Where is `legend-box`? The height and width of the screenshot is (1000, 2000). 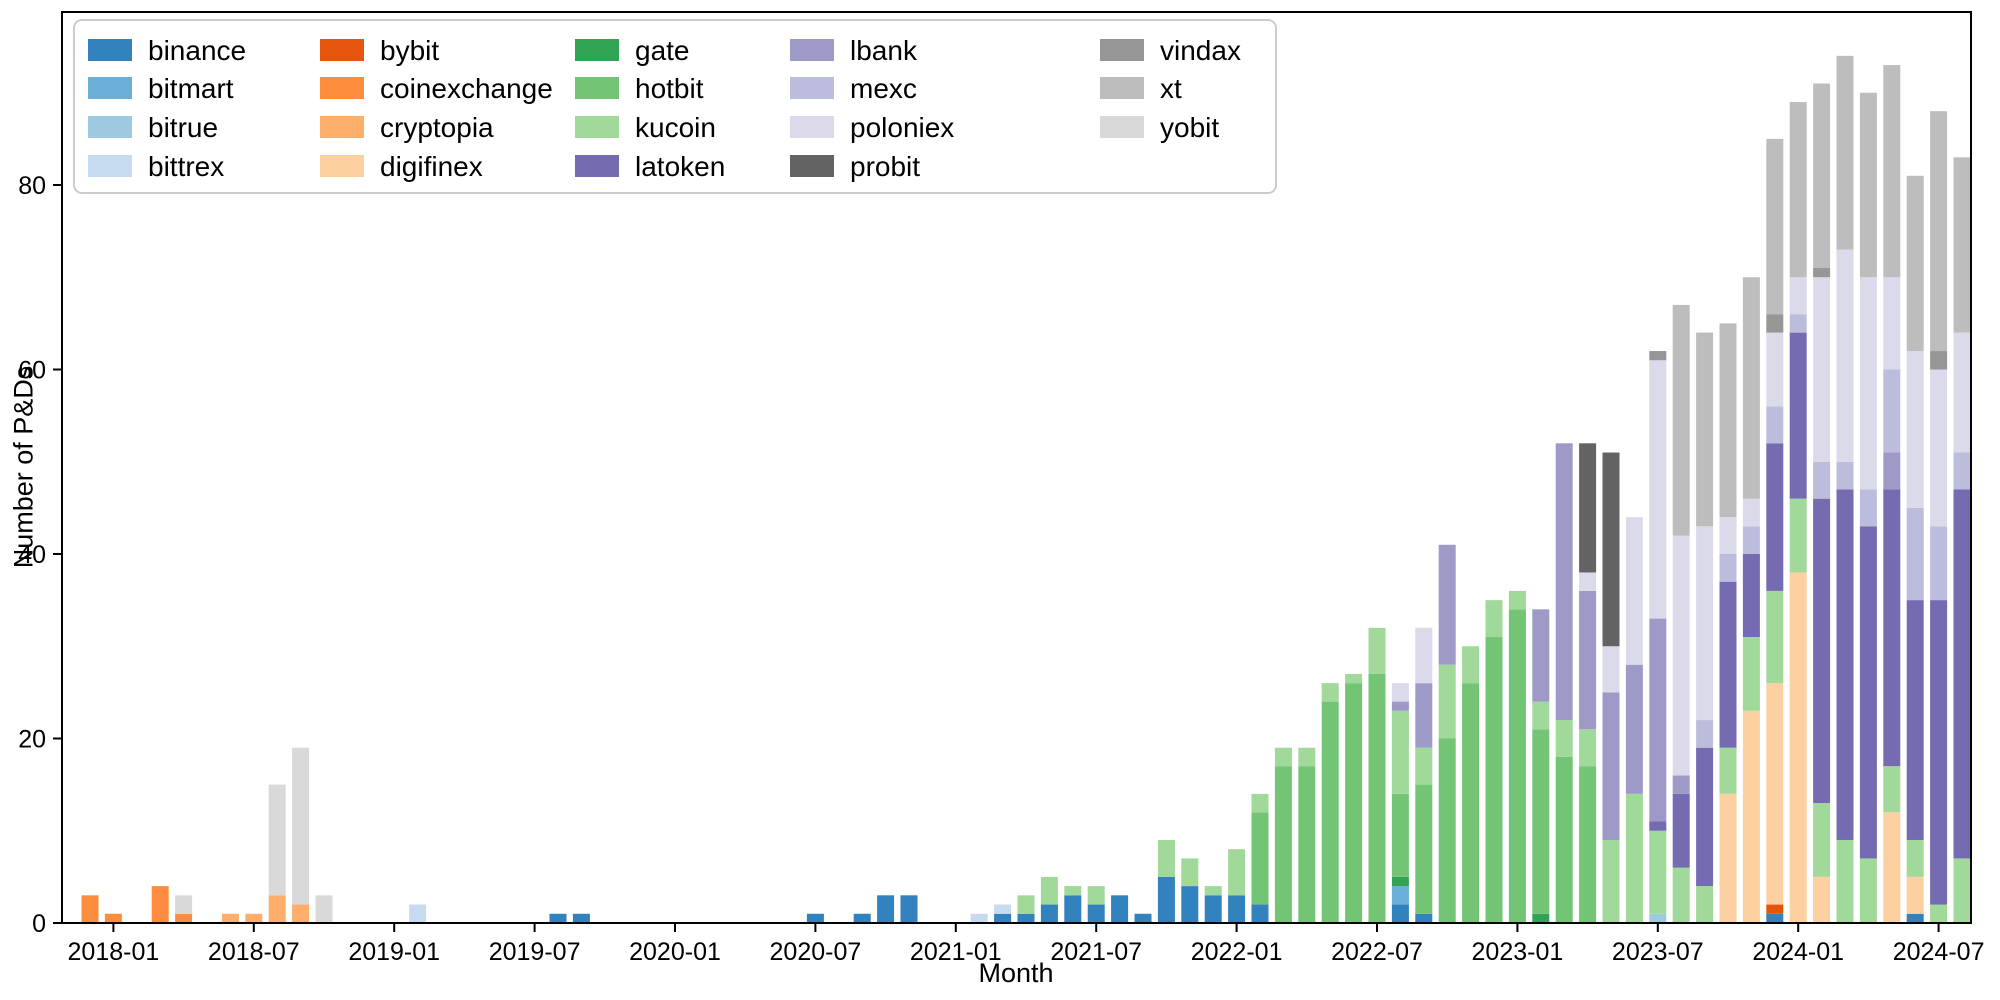 legend-box is located at coordinates (675, 106).